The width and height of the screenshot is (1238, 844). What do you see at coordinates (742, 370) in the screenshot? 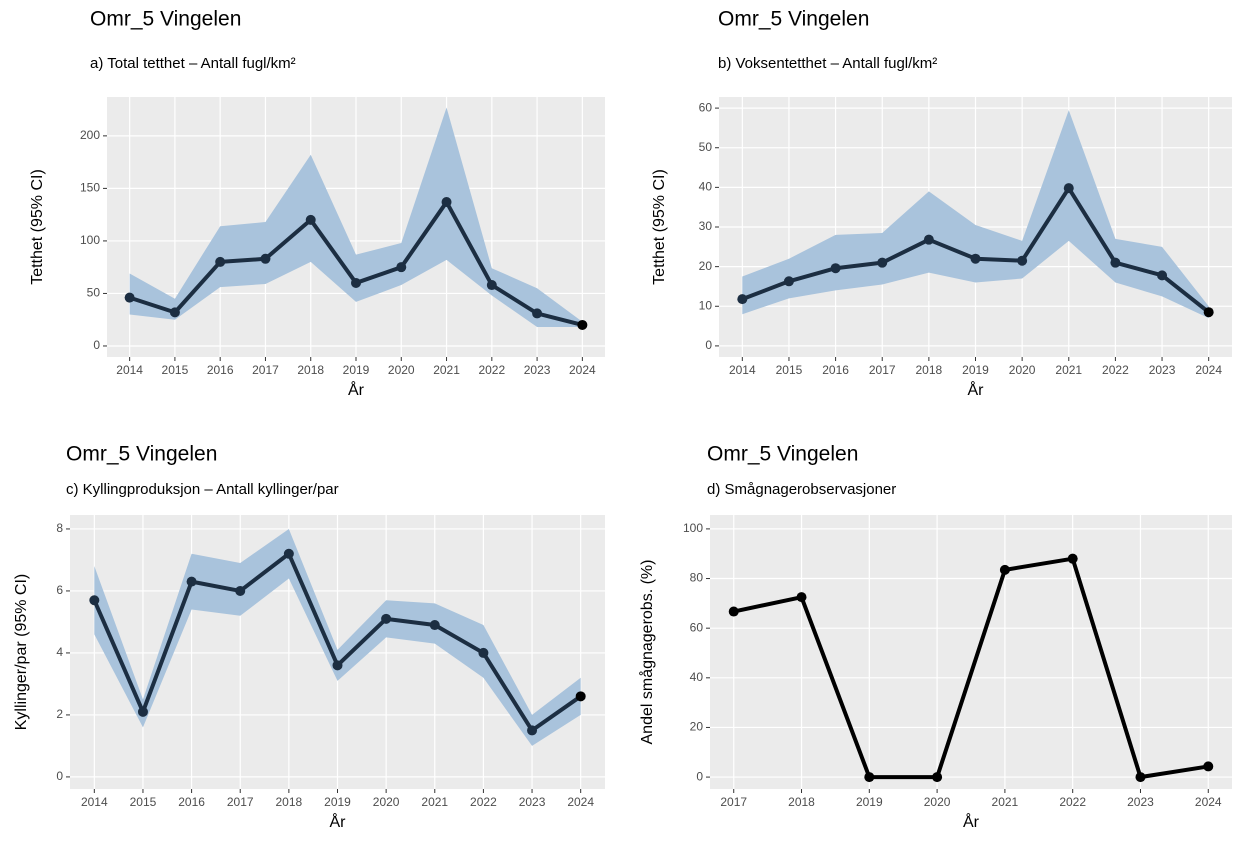
I see `x-tick-label: 2014` at bounding box center [742, 370].